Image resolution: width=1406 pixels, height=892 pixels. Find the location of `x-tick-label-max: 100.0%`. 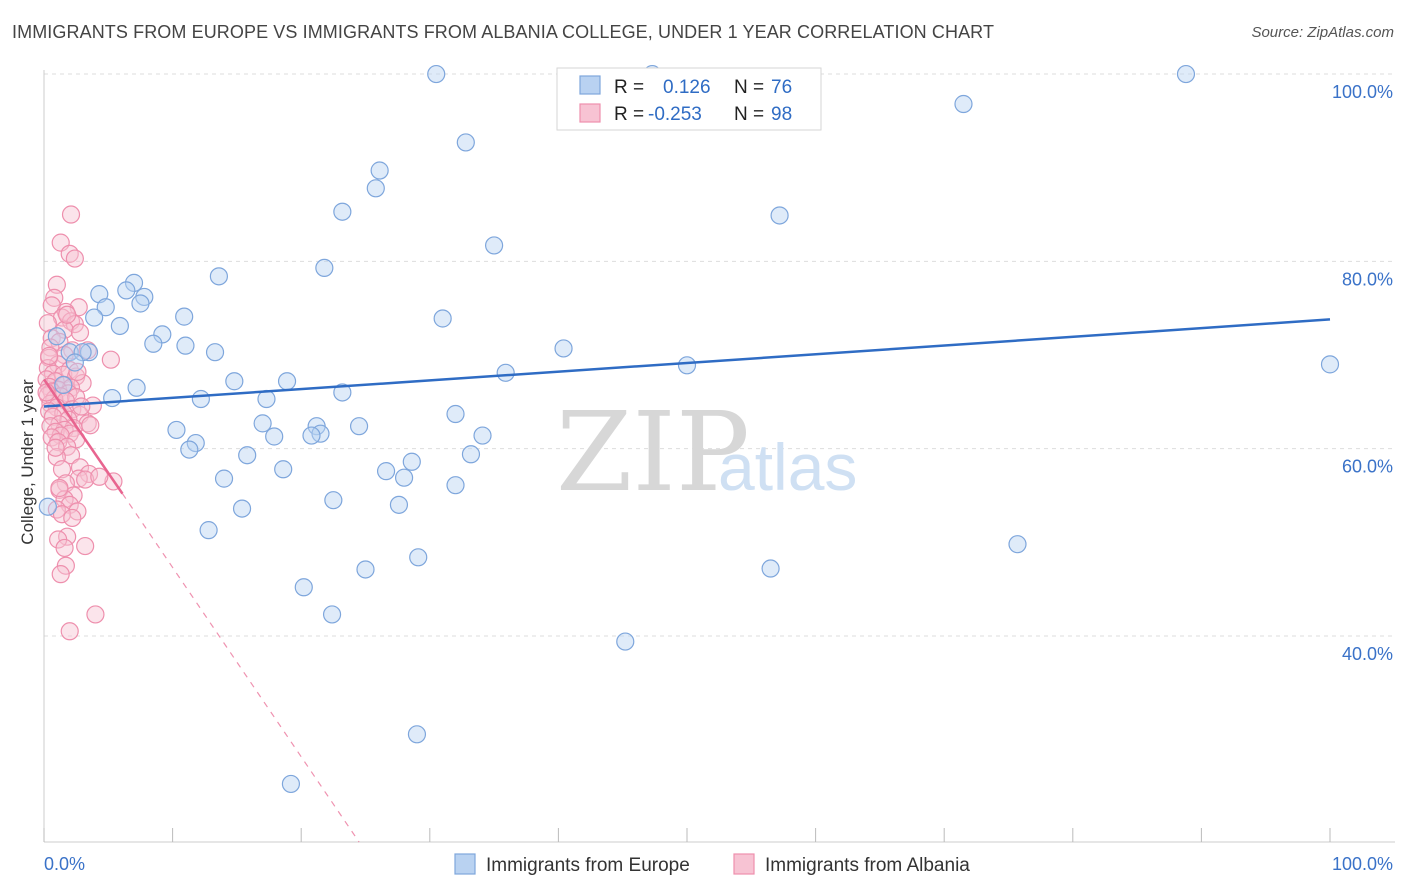

x-tick-label-max: 100.0% is located at coordinates (1362, 864).